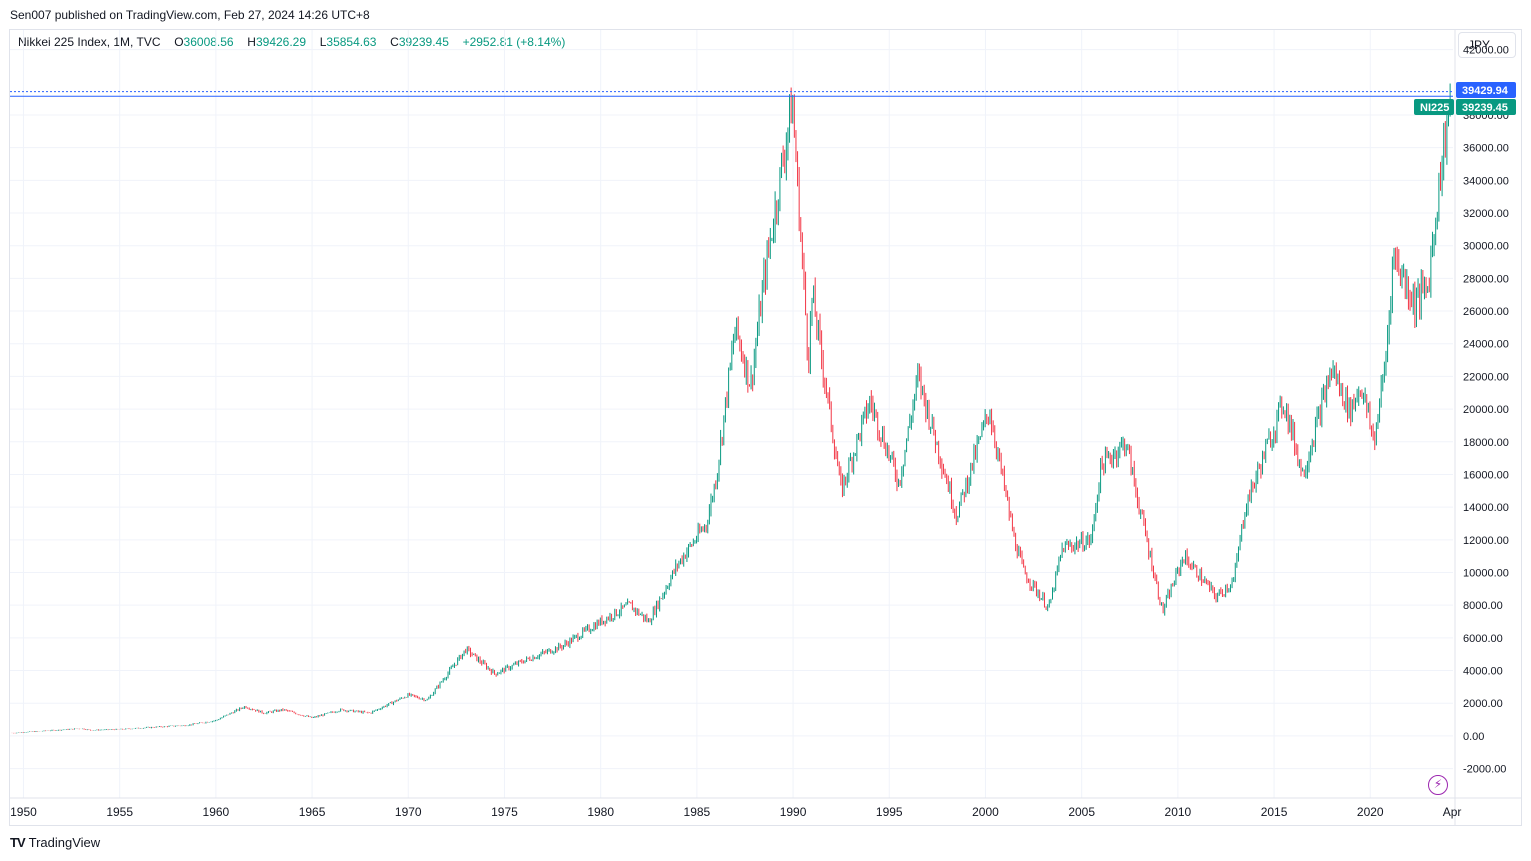  What do you see at coordinates (312, 812) in the screenshot?
I see `x-tick-label: 1965` at bounding box center [312, 812].